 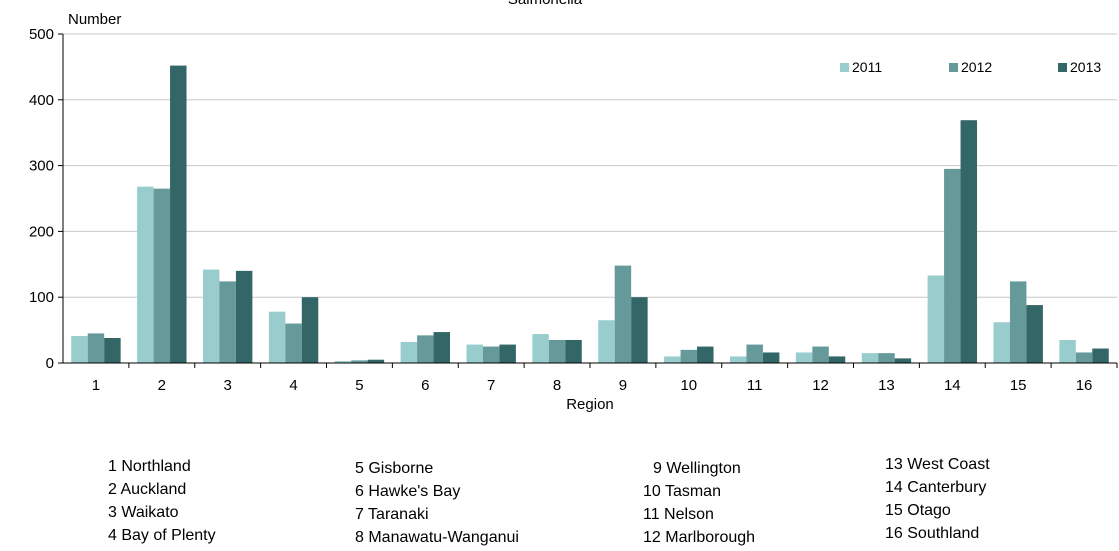 What do you see at coordinates (936, 487) in the screenshot?
I see `region-key-item: 14 Canterbury` at bounding box center [936, 487].